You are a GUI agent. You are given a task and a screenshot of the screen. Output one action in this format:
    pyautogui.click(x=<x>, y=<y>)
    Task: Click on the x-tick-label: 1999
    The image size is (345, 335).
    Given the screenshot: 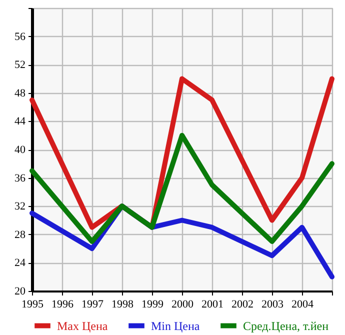 What is the action you would take?
    pyautogui.click(x=153, y=304)
    